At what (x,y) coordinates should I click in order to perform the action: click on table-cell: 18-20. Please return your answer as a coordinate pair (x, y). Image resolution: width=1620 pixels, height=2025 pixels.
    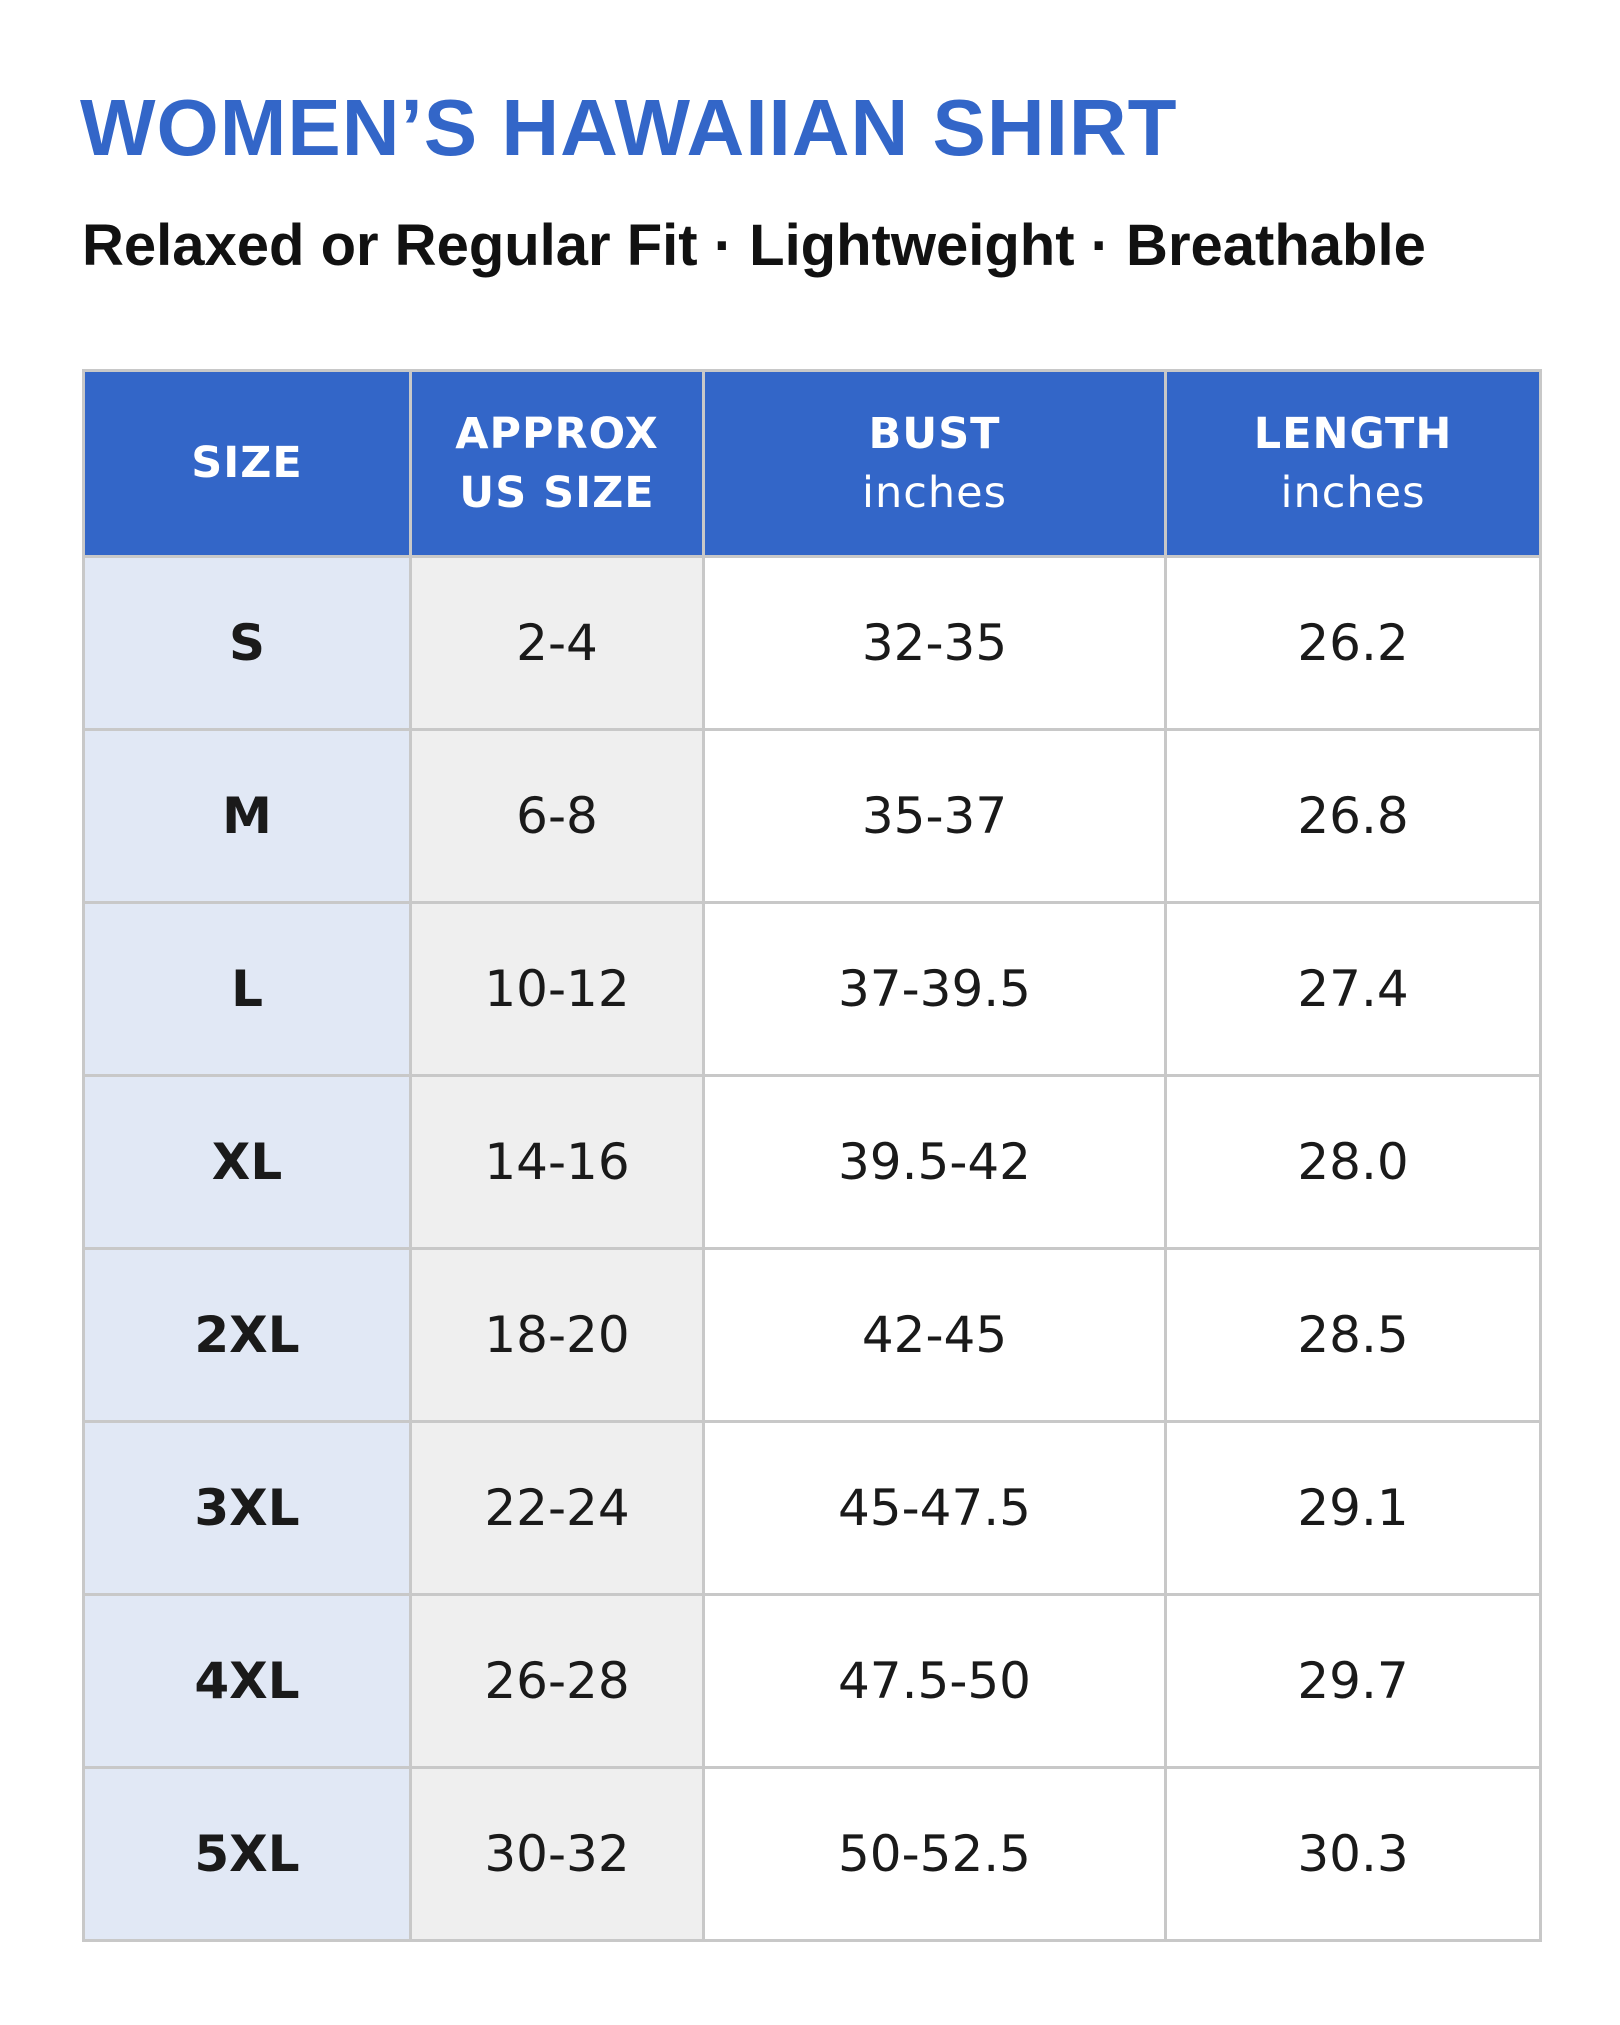
    Looking at the image, I should click on (557, 1335).